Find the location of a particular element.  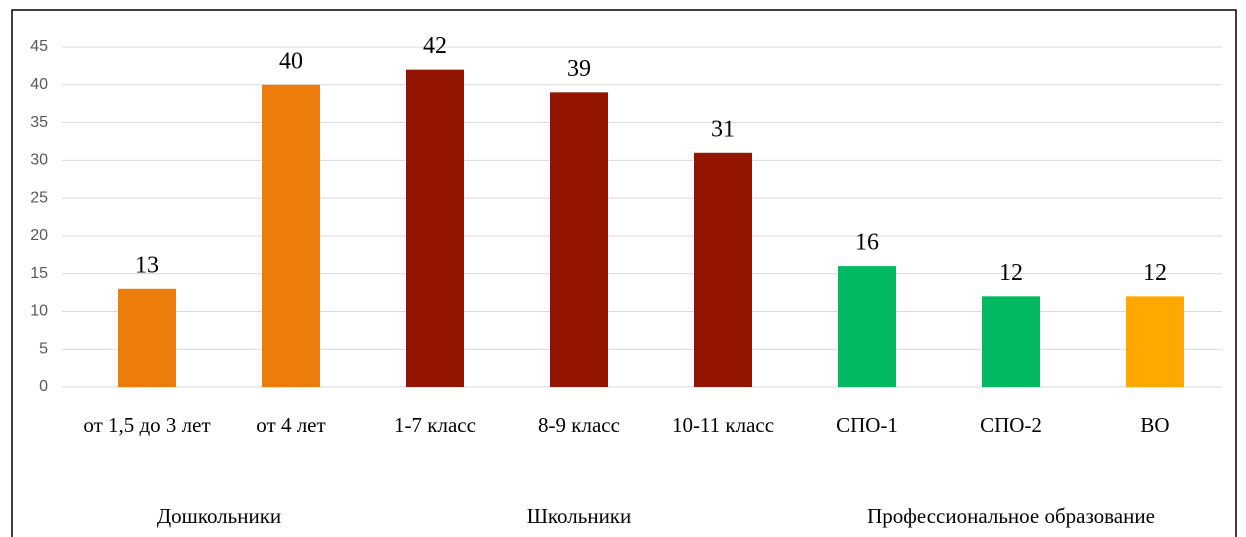

y-tick-label: 5 is located at coordinates (43, 348).